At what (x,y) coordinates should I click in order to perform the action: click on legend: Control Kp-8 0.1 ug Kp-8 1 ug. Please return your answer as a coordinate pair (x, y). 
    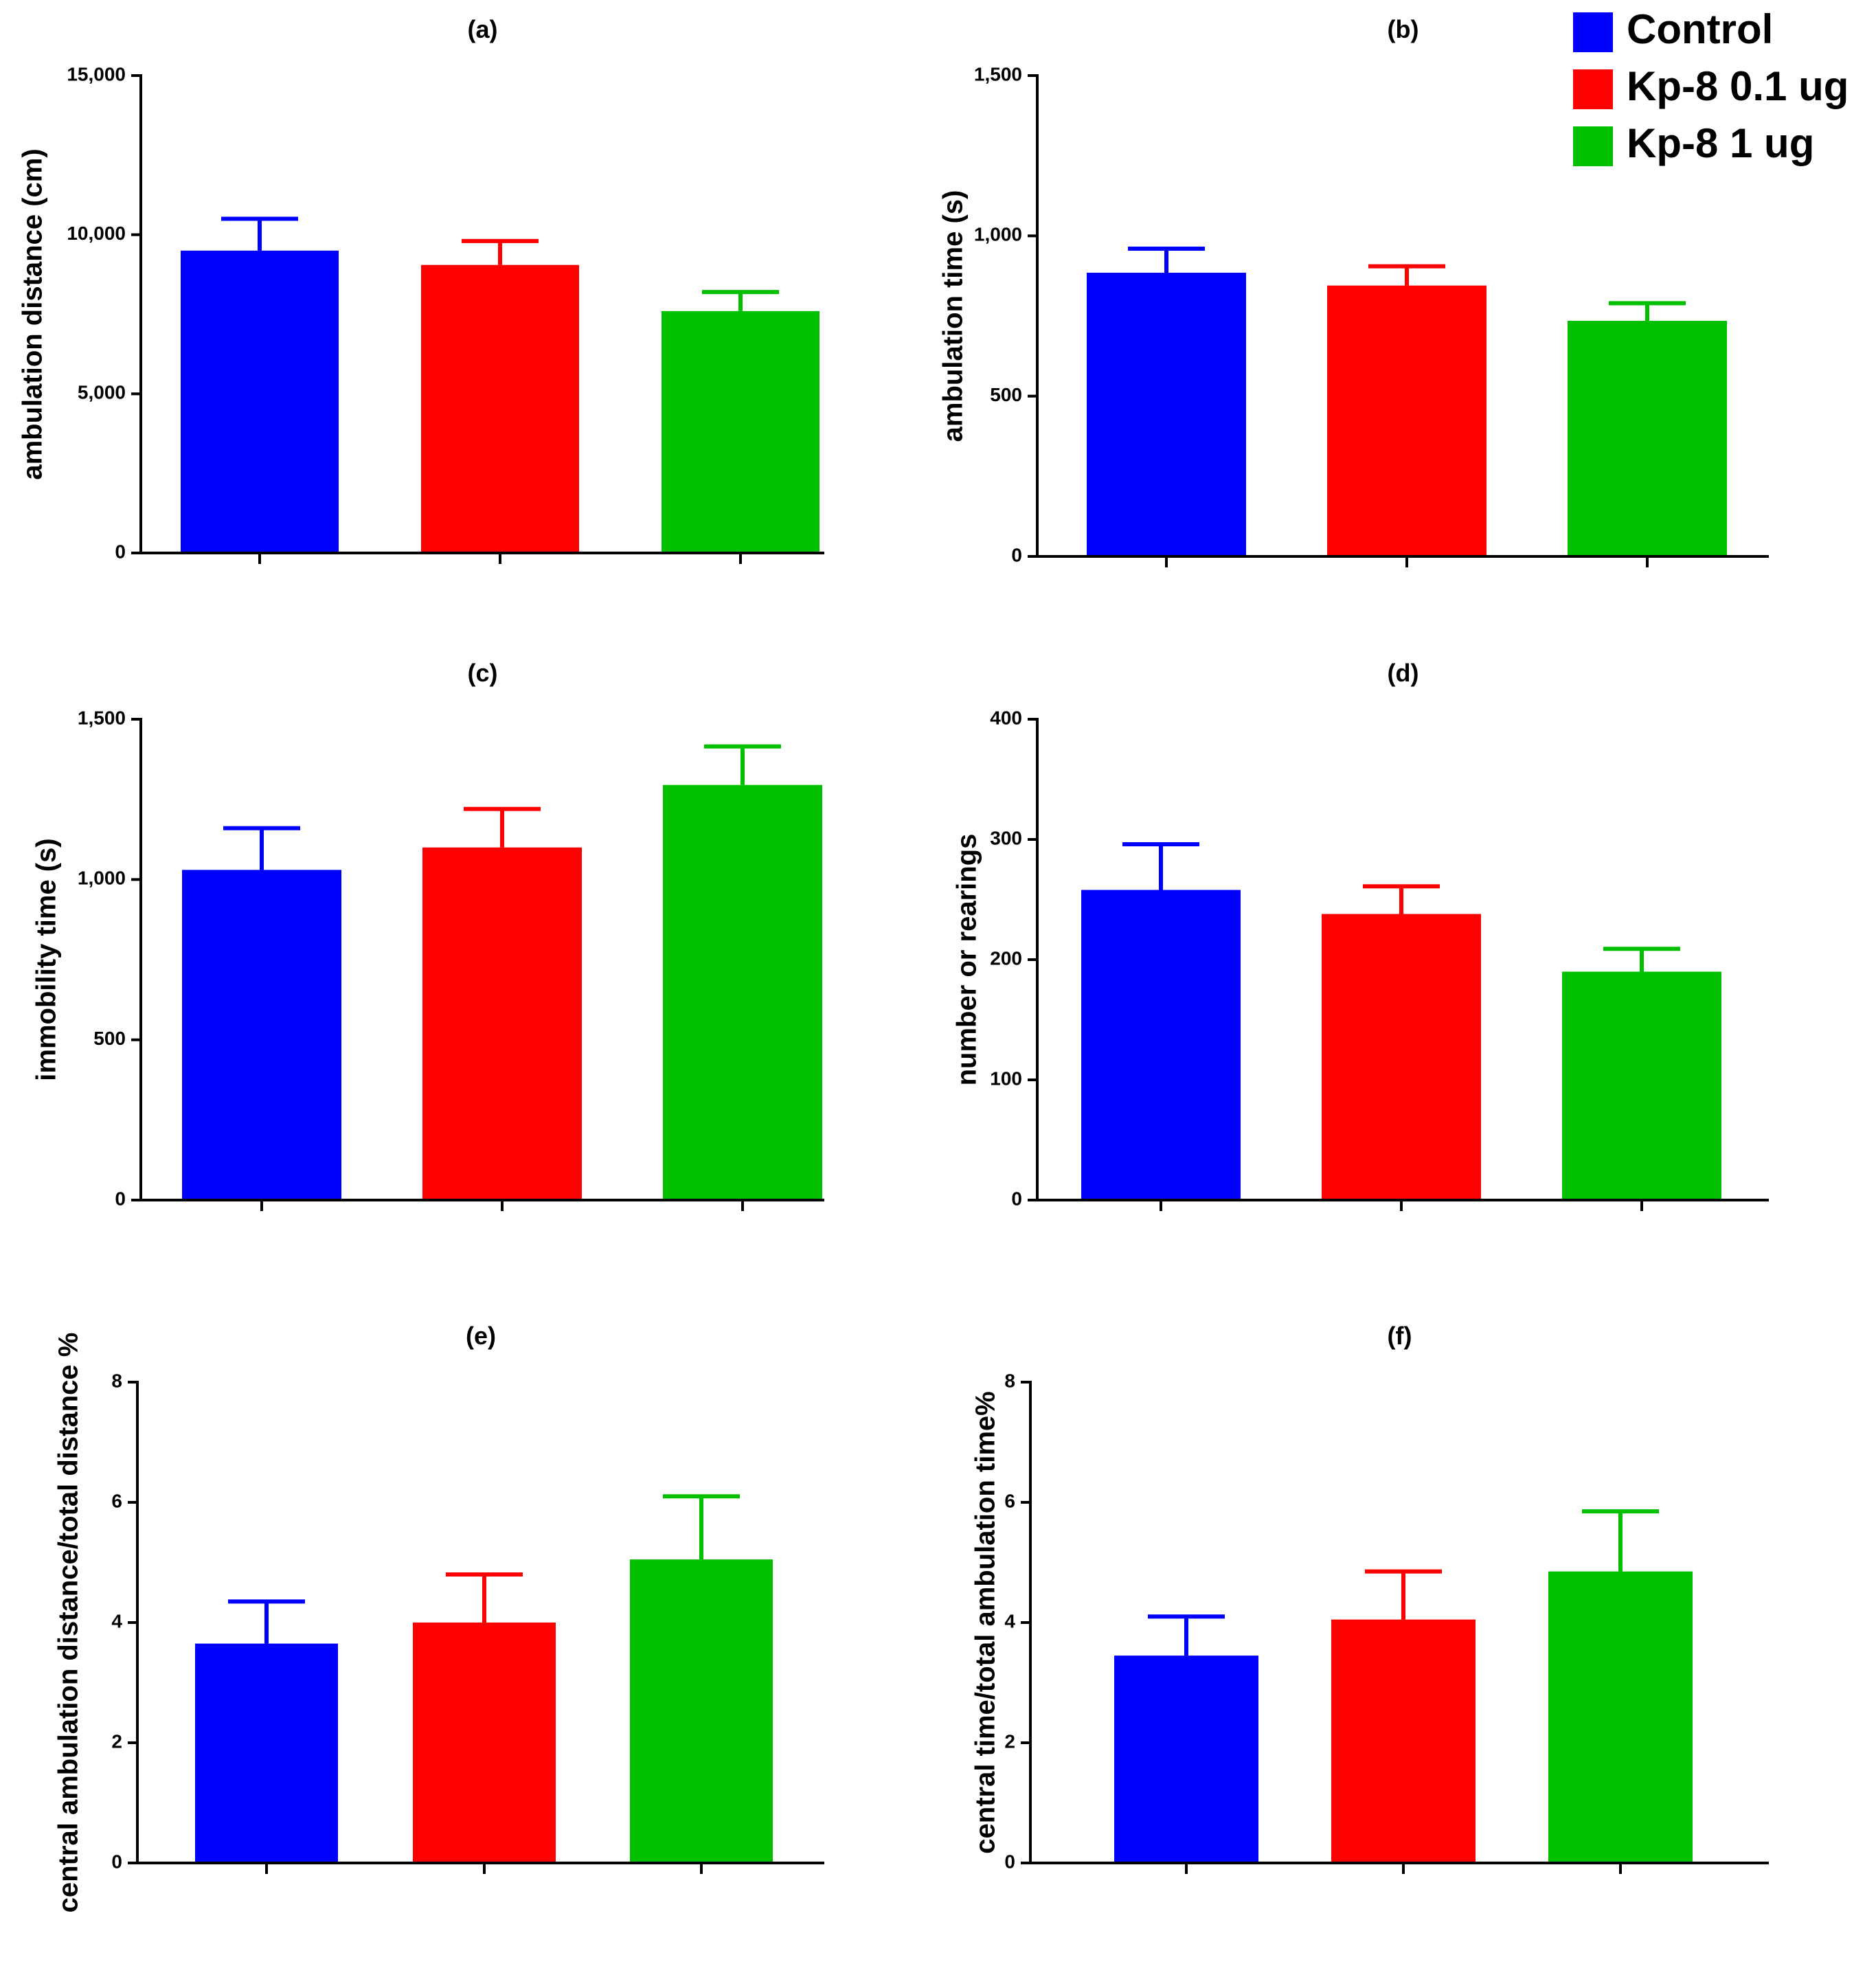
    Looking at the image, I should click on (1711, 86).